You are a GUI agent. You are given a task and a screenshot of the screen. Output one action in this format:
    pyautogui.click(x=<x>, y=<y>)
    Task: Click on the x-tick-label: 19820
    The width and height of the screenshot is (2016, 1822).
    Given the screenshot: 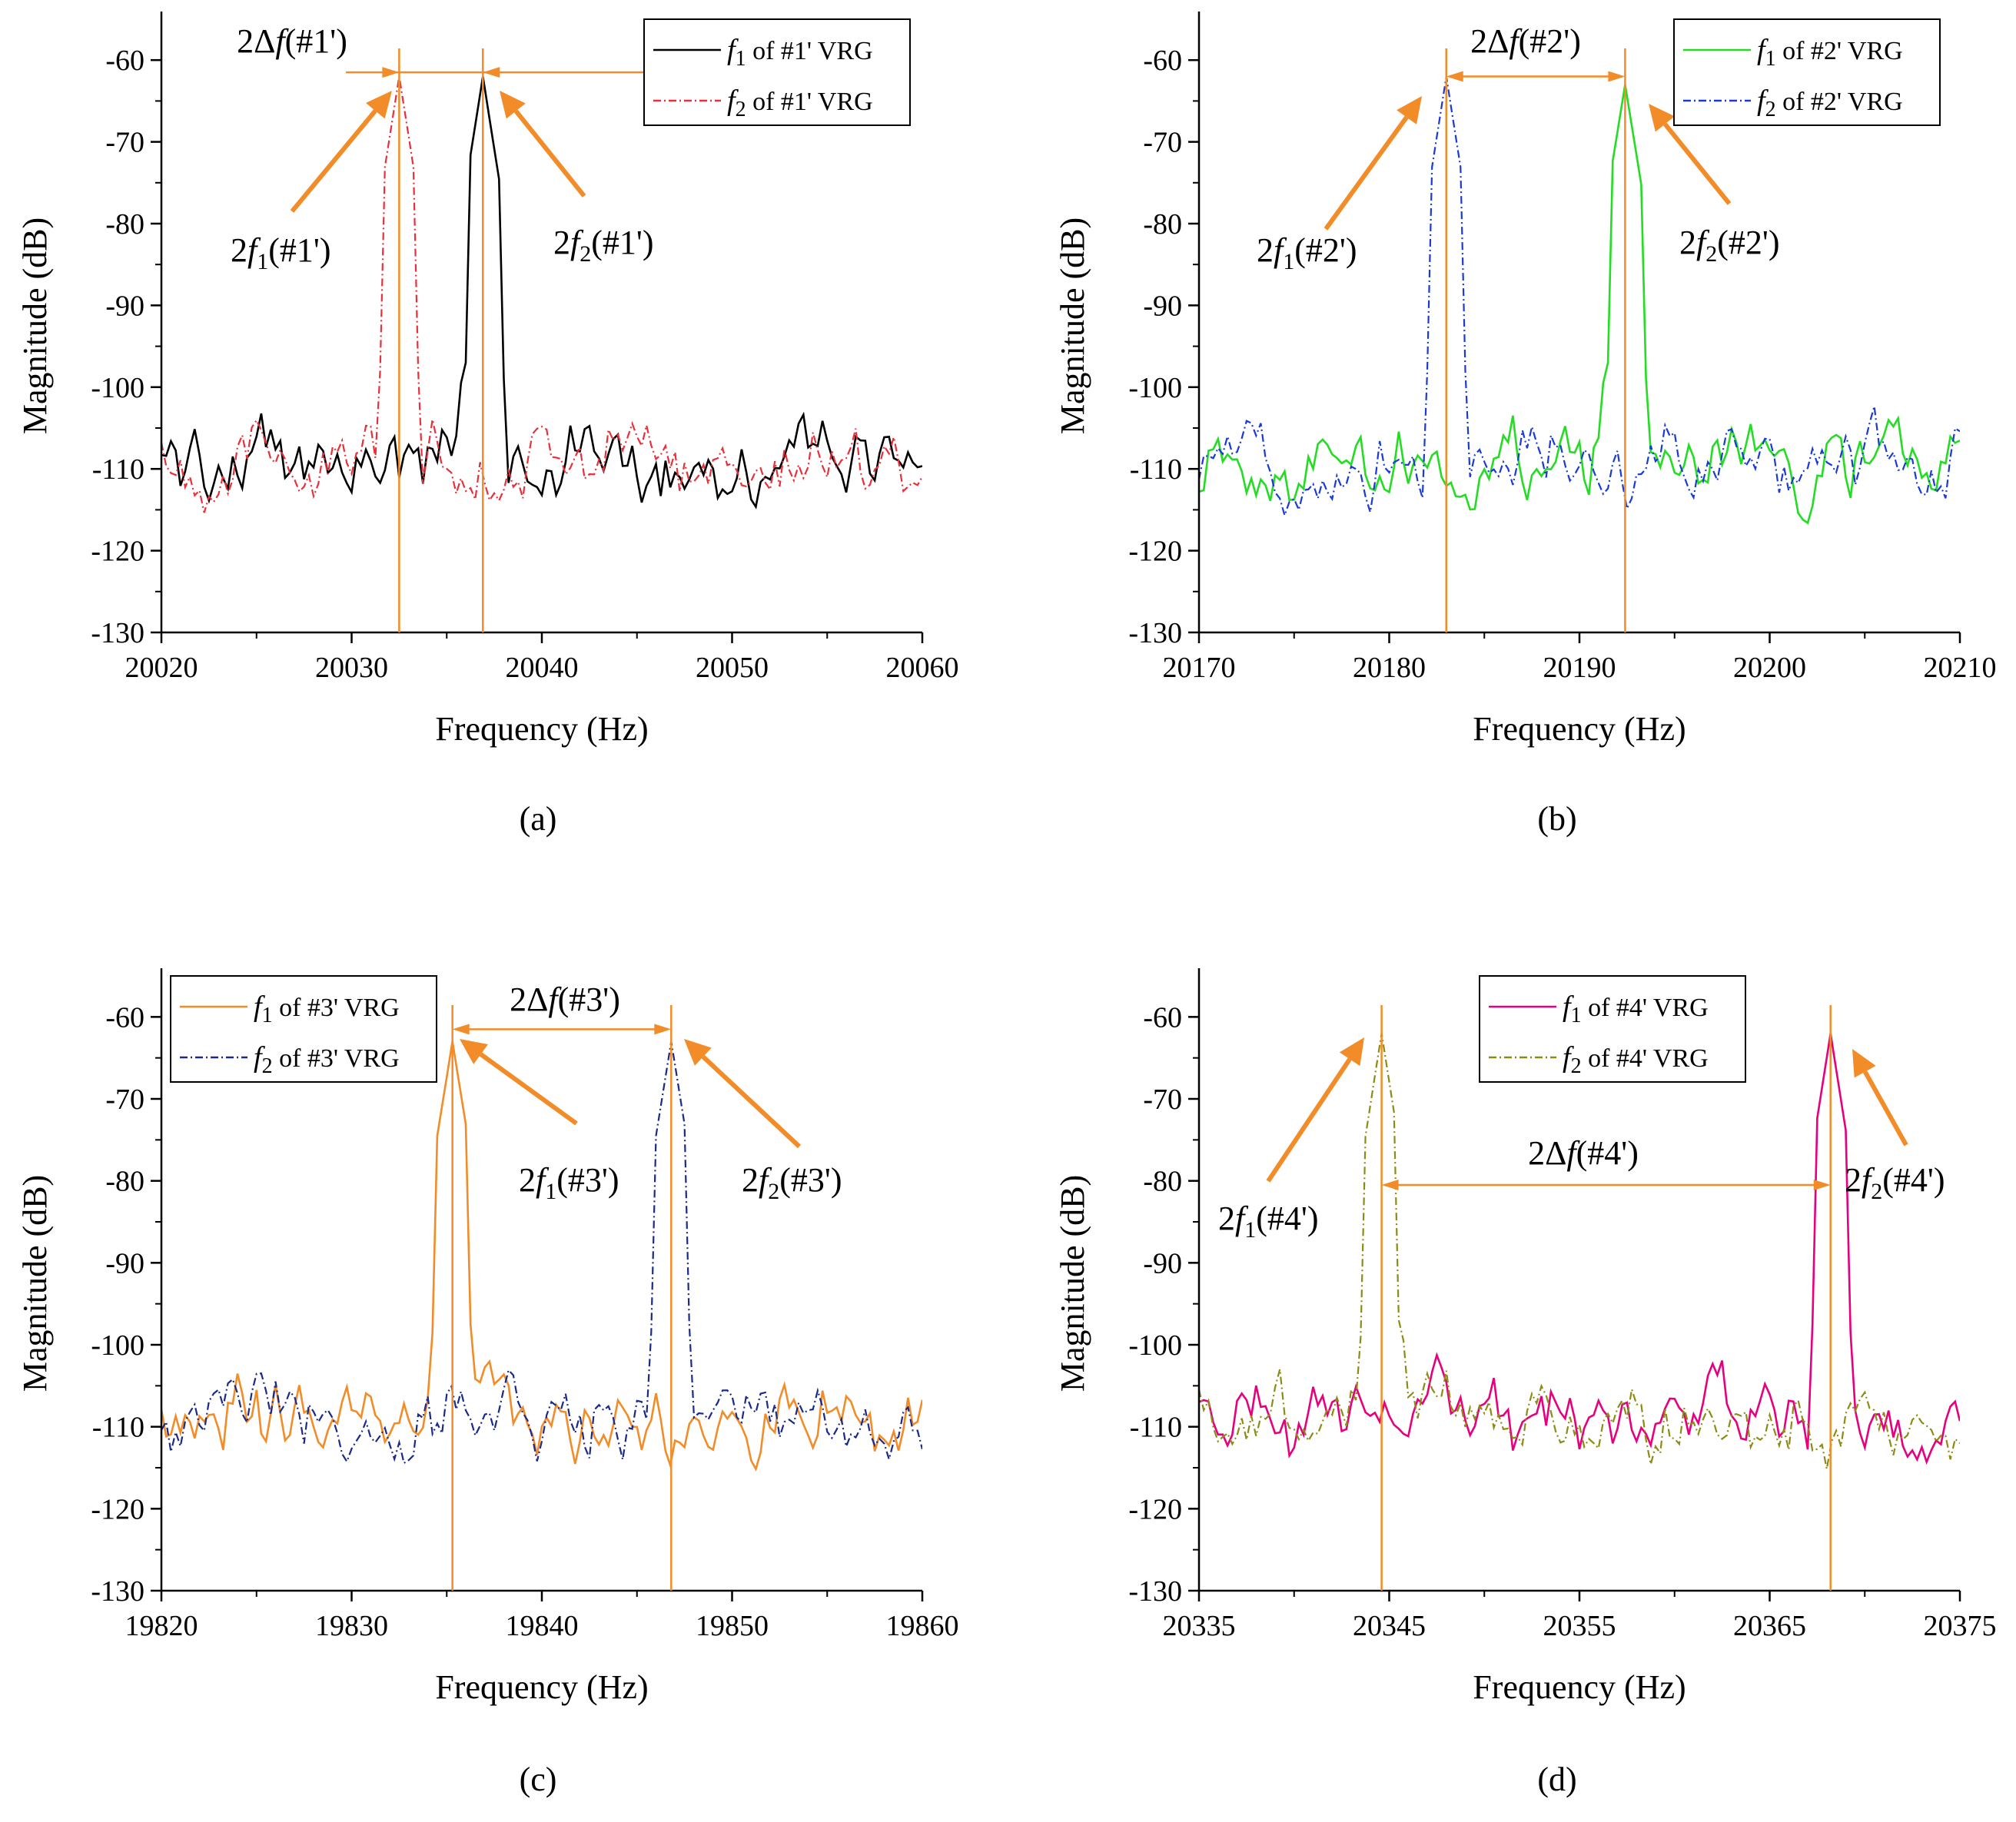 What is the action you would take?
    pyautogui.click(x=161, y=1626)
    